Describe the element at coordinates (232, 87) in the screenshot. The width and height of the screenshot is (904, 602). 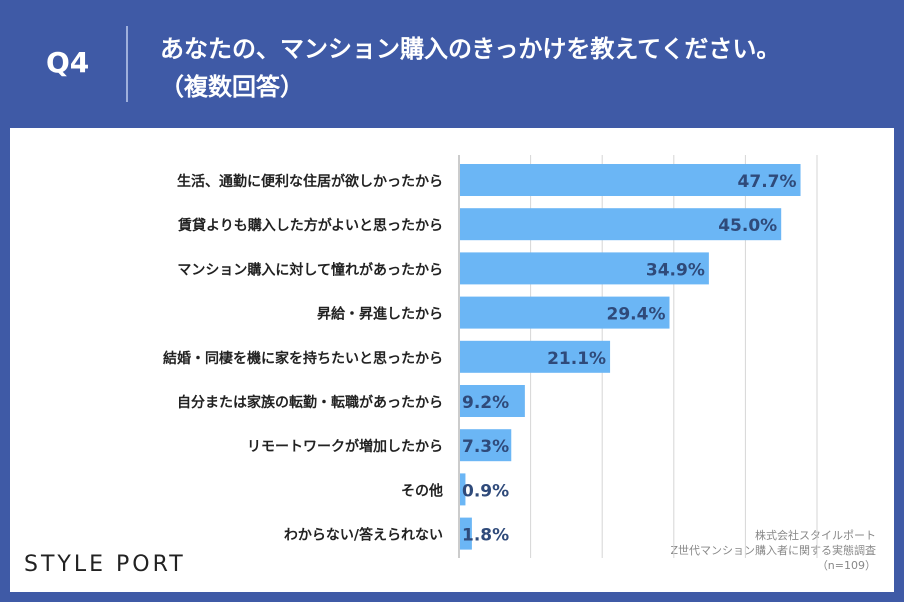
I see `question-title-line2: （複数回答）` at that location.